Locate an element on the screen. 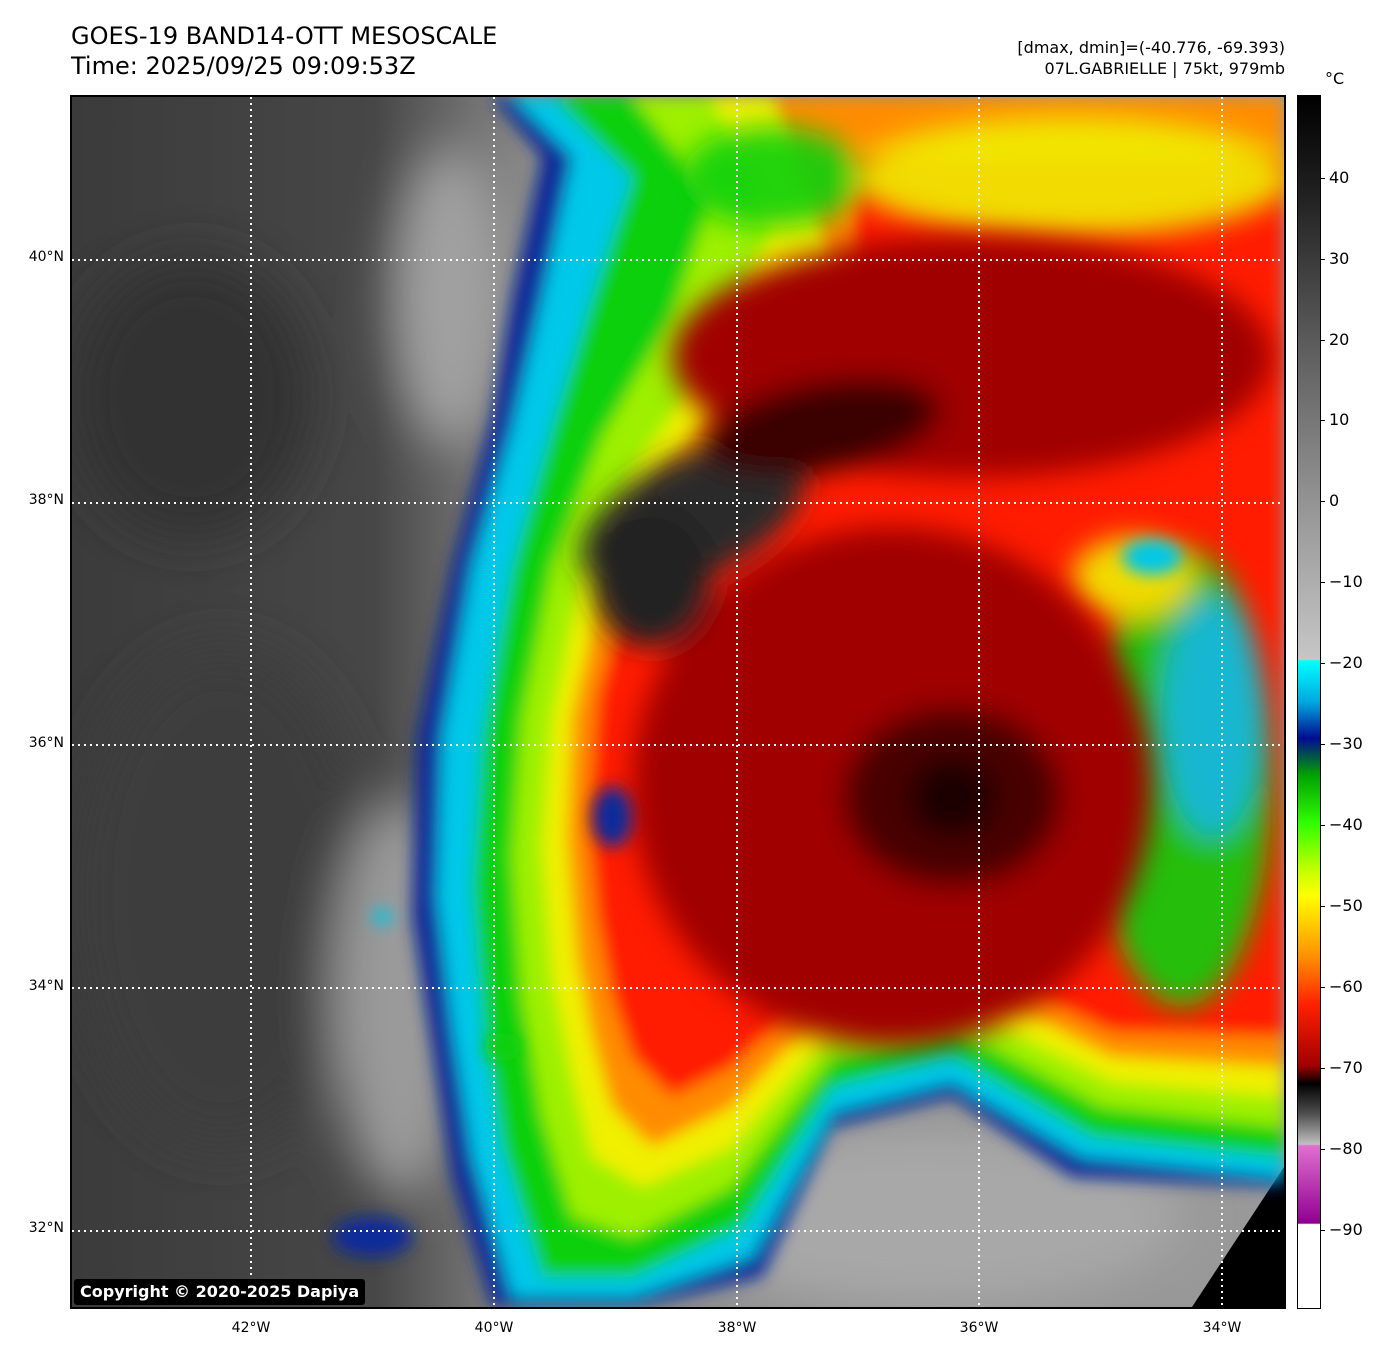  lon-label-42: 42°W is located at coordinates (251, 1328).